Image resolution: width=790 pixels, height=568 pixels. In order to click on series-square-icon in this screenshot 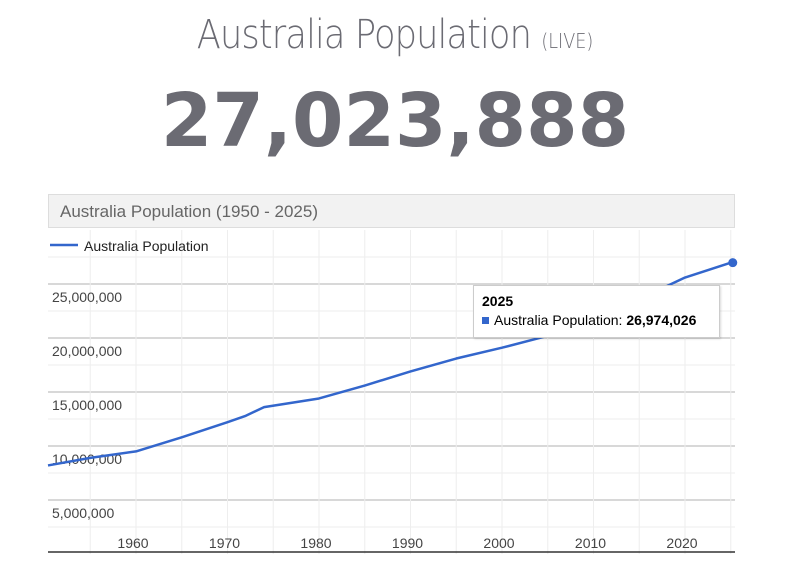, I will do `click(485, 320)`.